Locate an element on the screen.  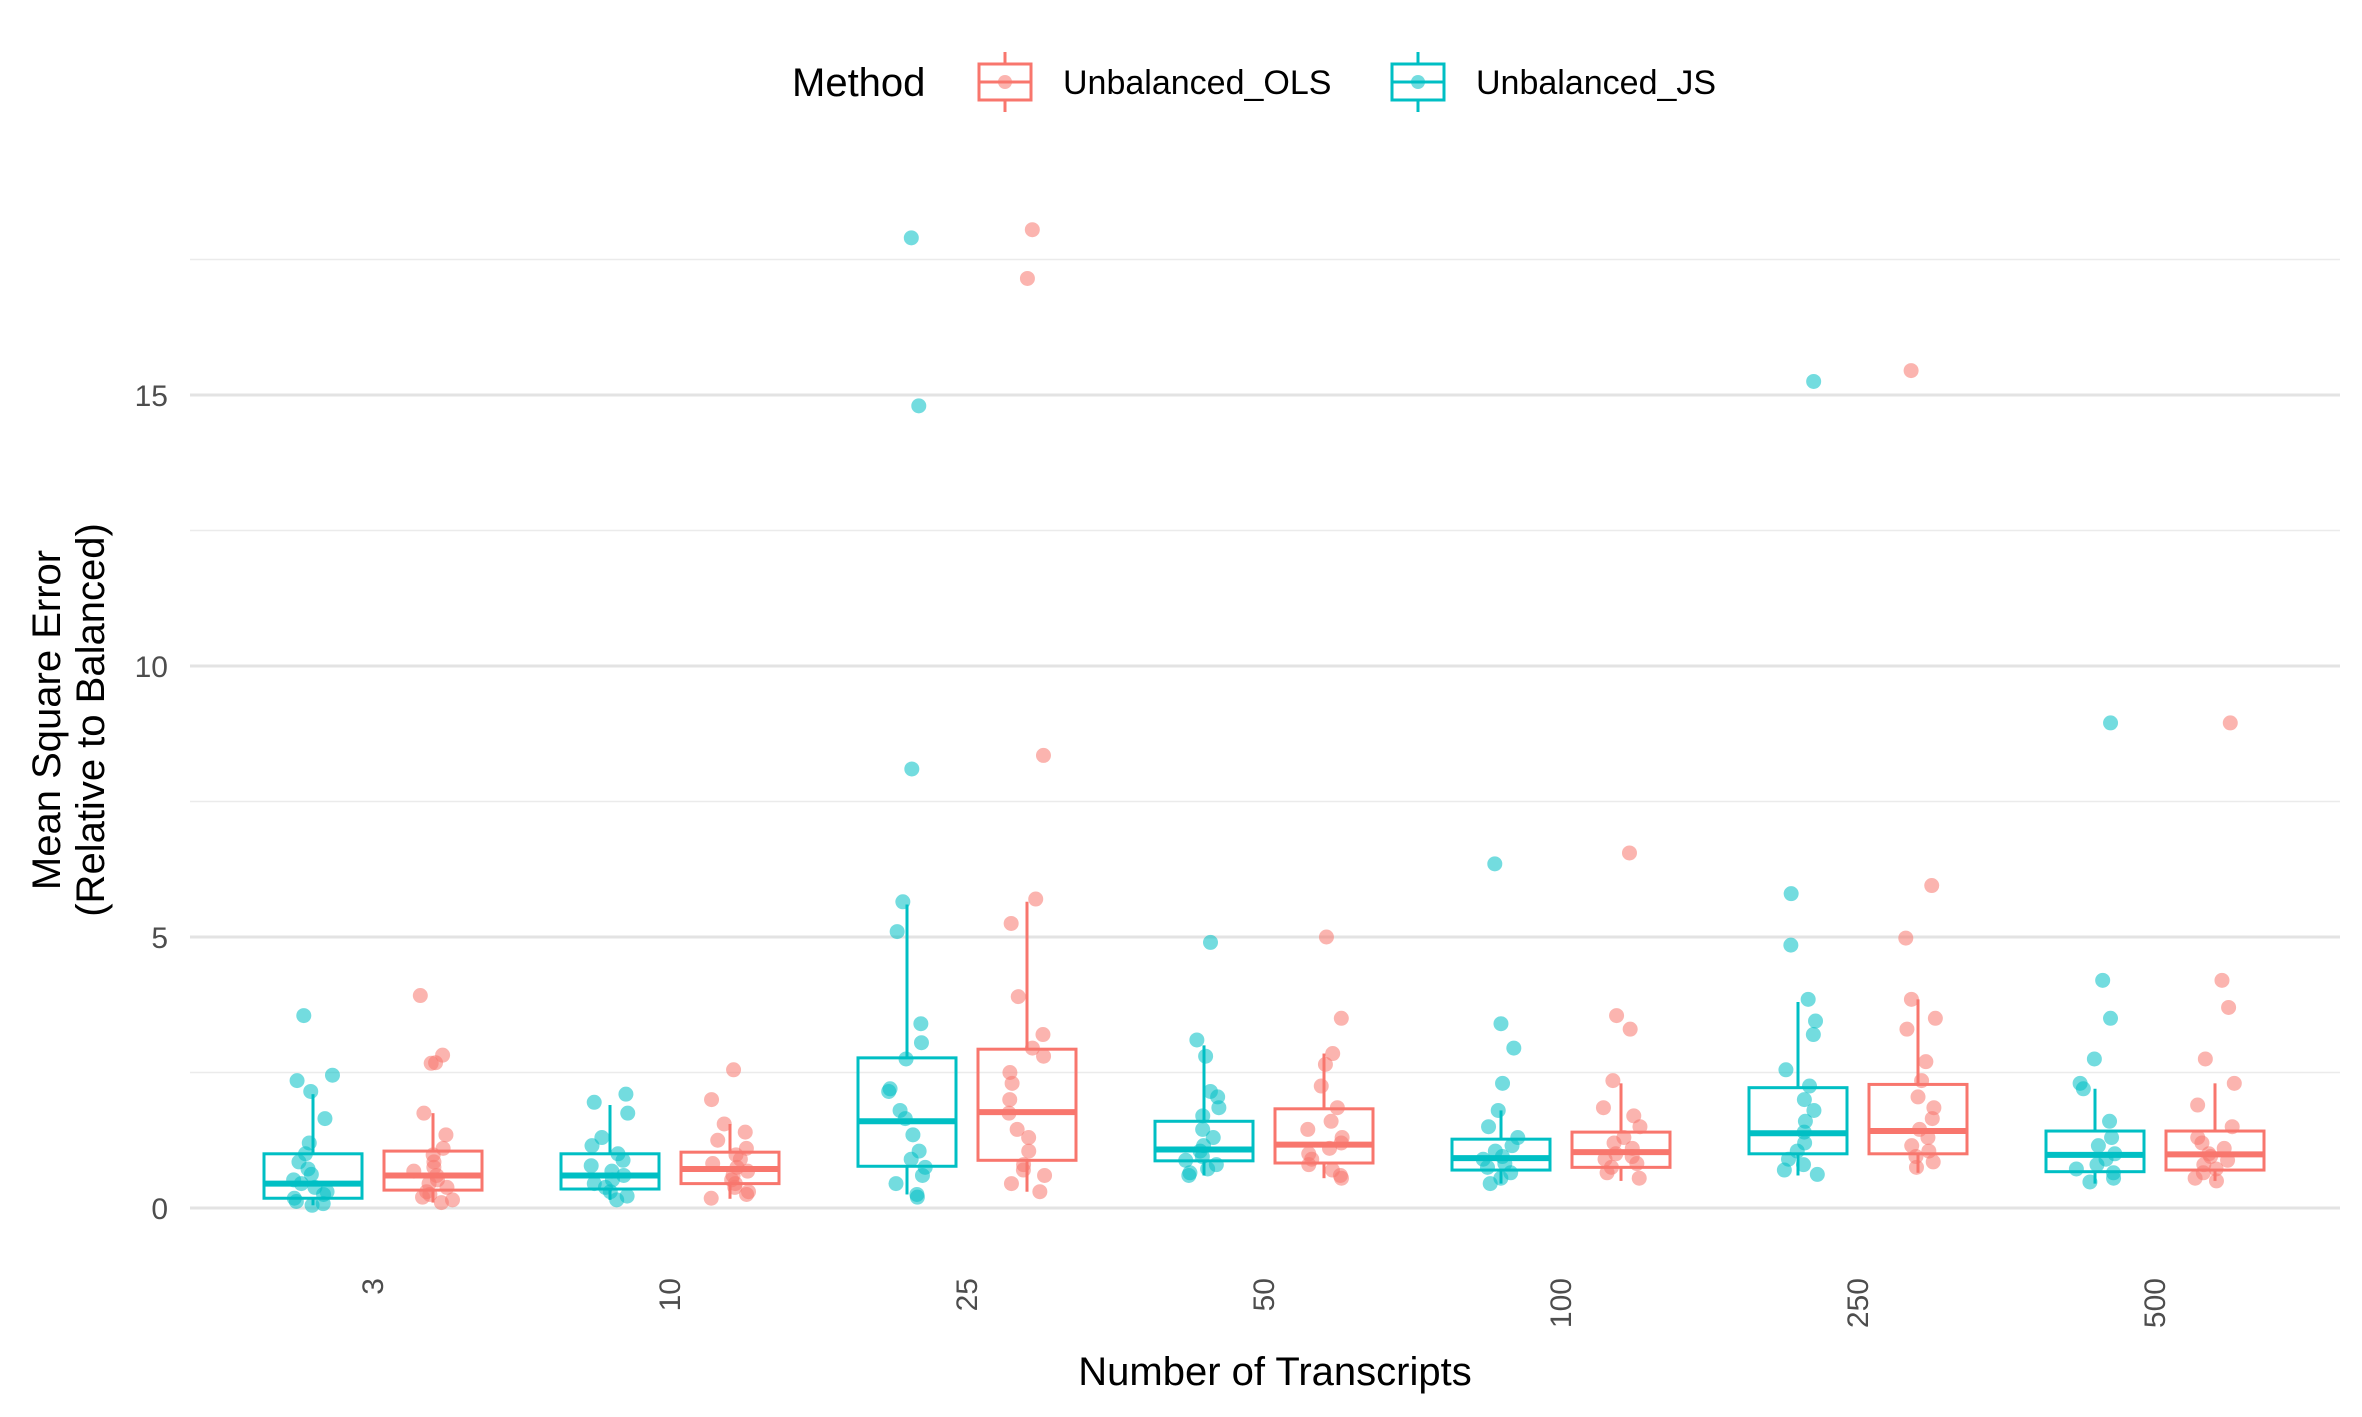
legend-item: Unbalanced_JS is located at coordinates (1553, 82).